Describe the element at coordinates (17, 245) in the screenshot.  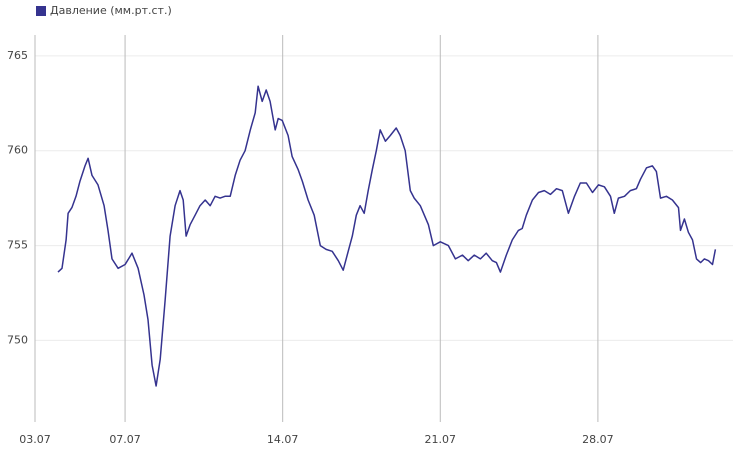
I see `y-tick-label: 755` at that location.